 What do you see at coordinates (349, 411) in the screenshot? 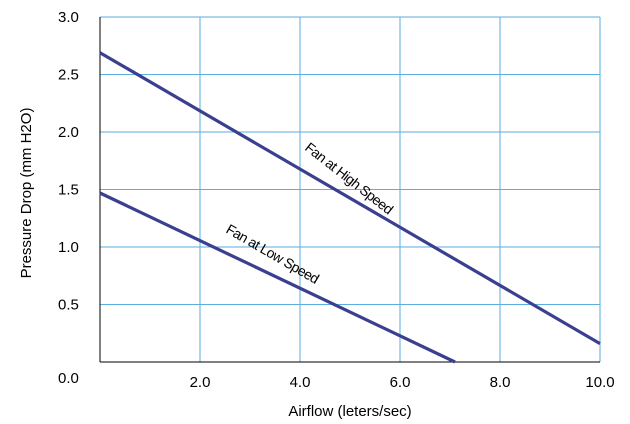
I see `x-axis-label: Airflow (leters/sec)` at bounding box center [349, 411].